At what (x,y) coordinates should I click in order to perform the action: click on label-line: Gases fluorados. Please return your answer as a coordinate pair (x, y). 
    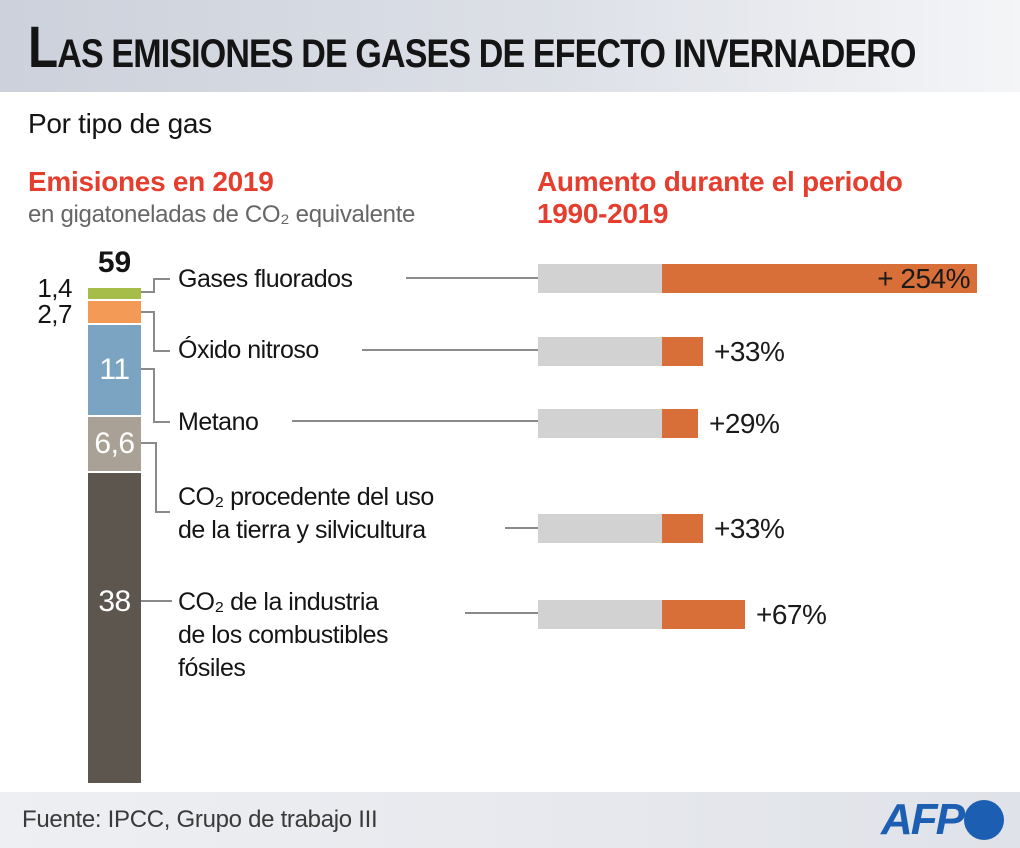
    Looking at the image, I should click on (265, 279).